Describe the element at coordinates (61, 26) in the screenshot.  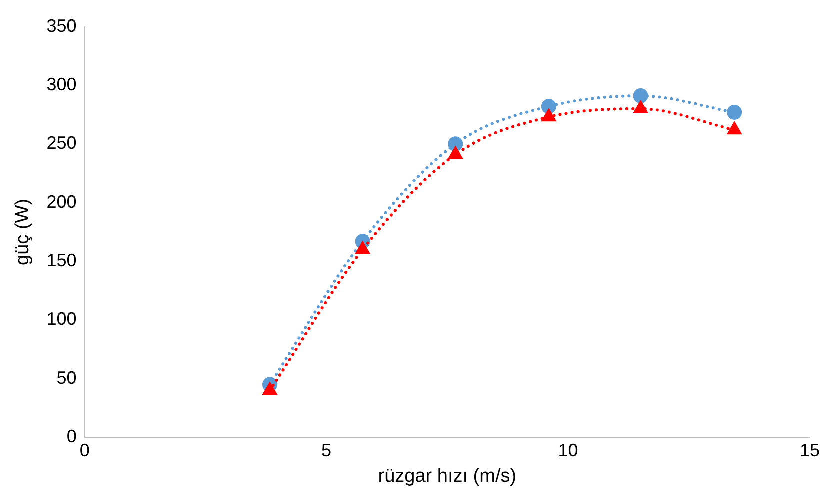
I see `y-tick-label: 350` at that location.